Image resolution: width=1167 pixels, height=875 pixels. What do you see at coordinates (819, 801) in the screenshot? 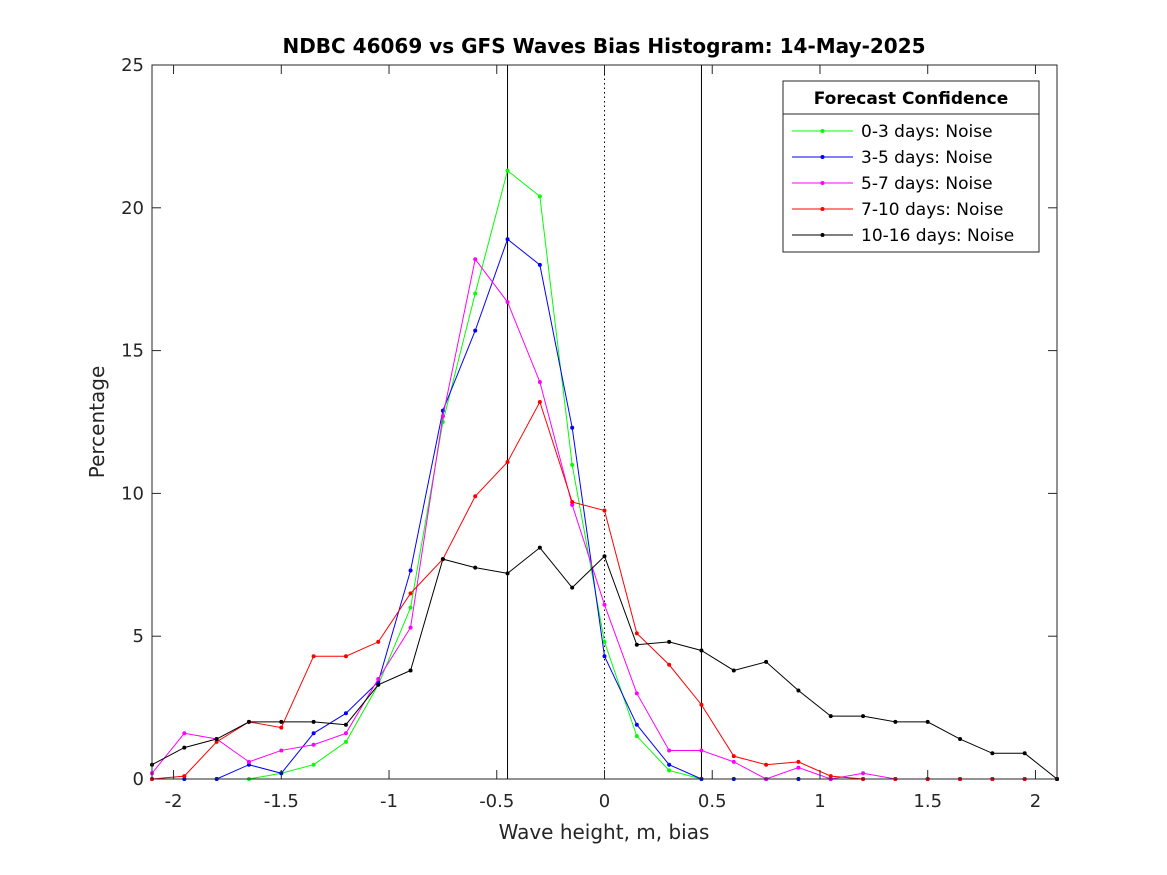
I see `x-tick-label: 1` at bounding box center [819, 801].